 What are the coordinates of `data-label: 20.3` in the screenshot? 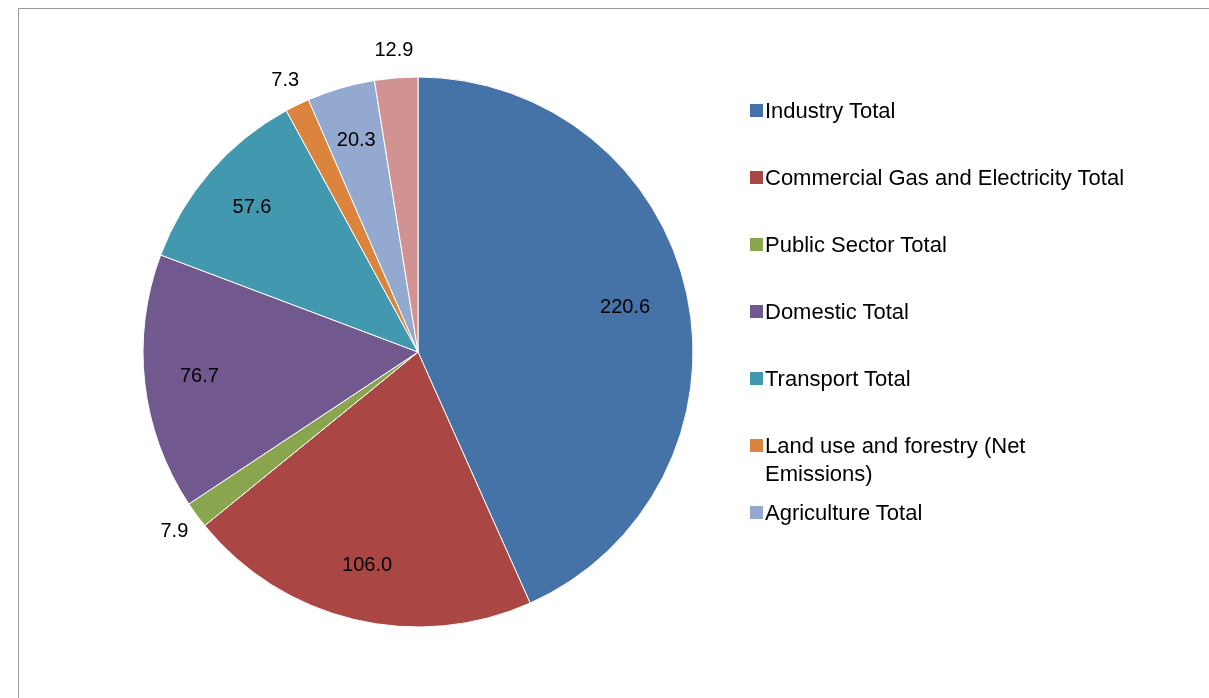 It's located at (356, 139).